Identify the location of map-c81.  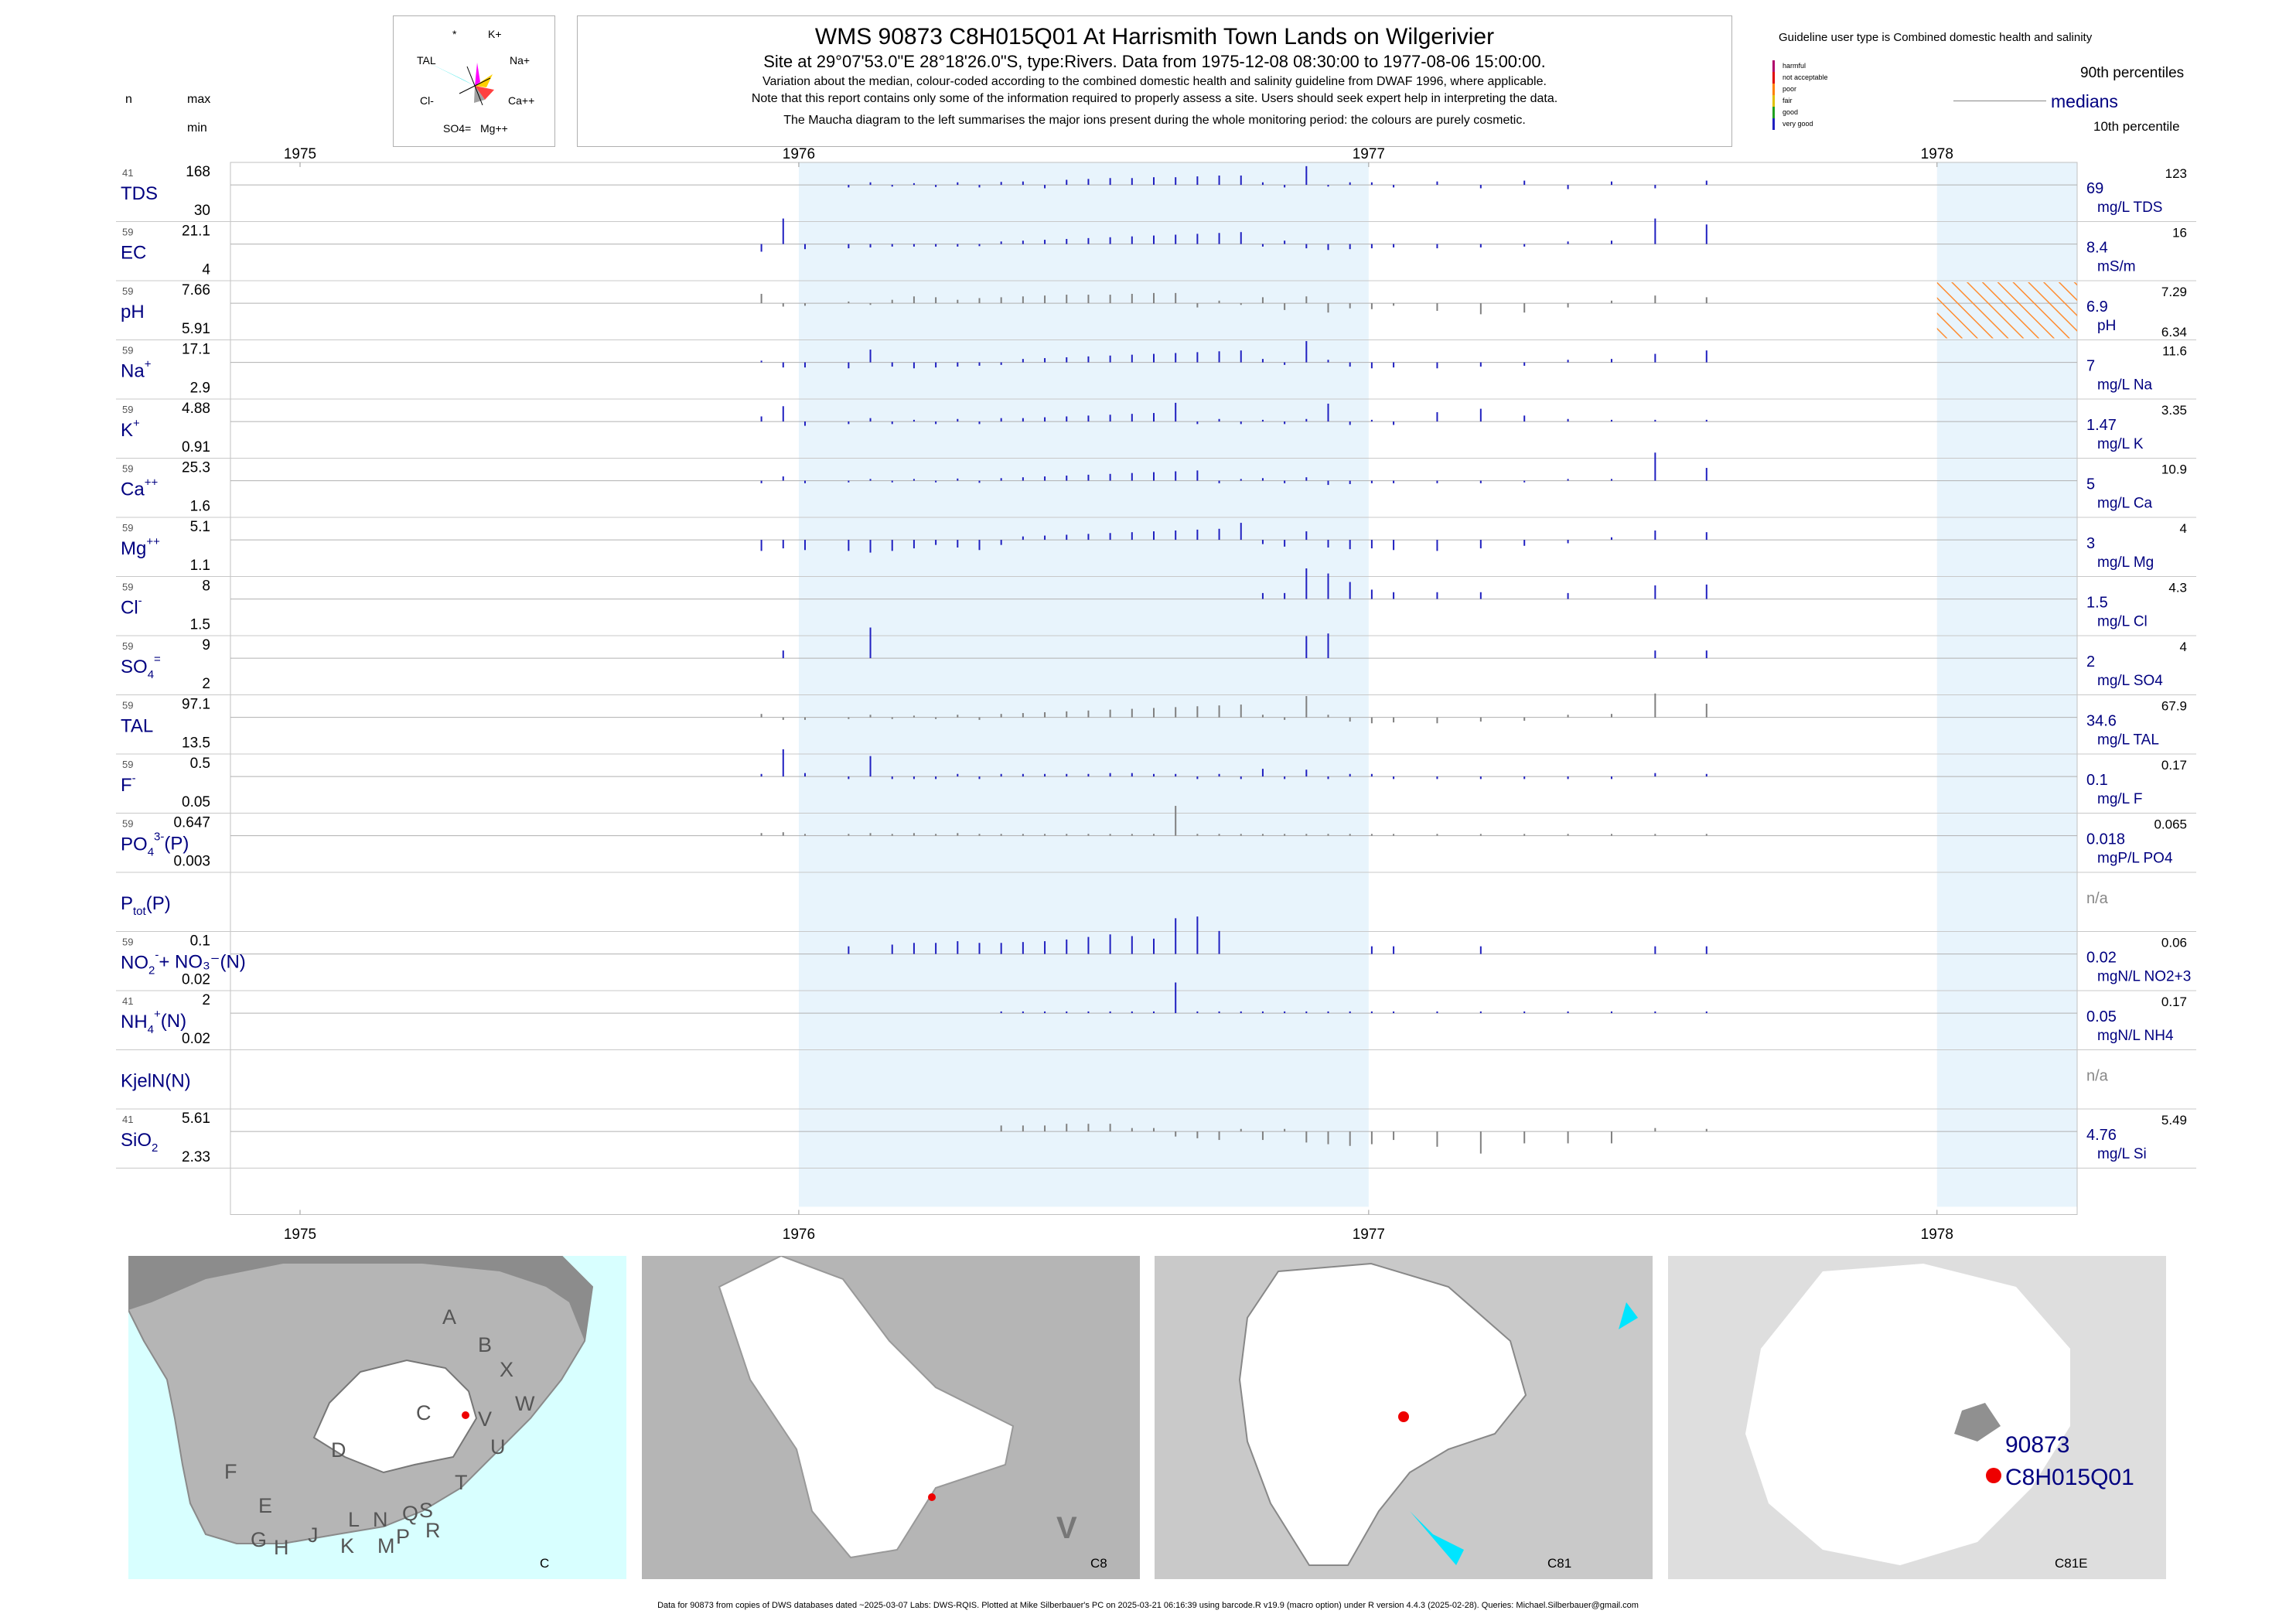
(1438, 1414).